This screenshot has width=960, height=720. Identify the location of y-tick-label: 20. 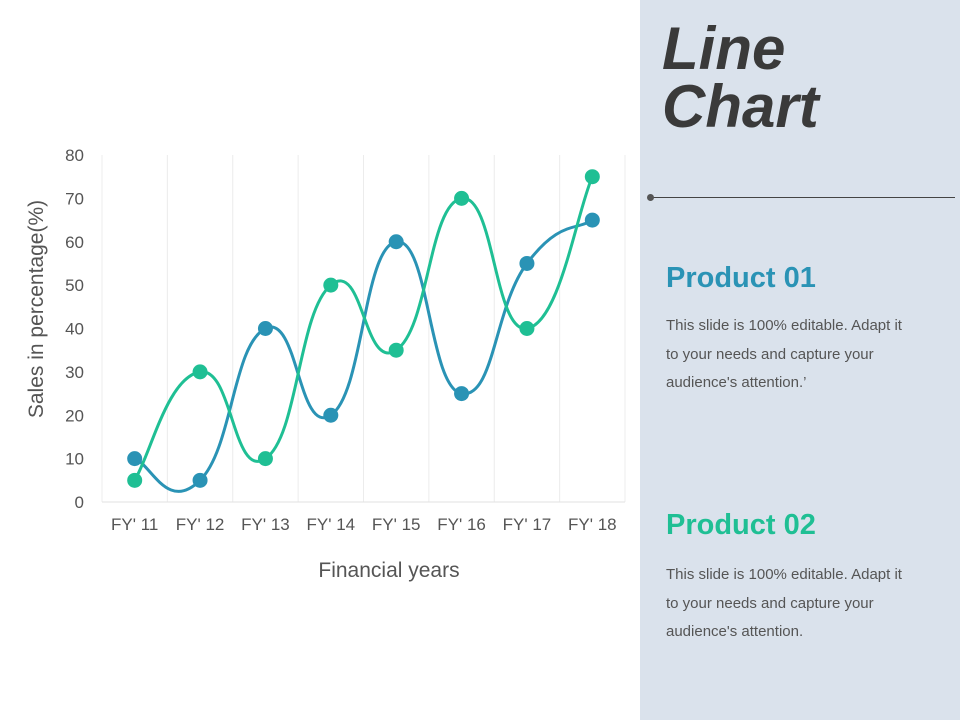
(74, 415).